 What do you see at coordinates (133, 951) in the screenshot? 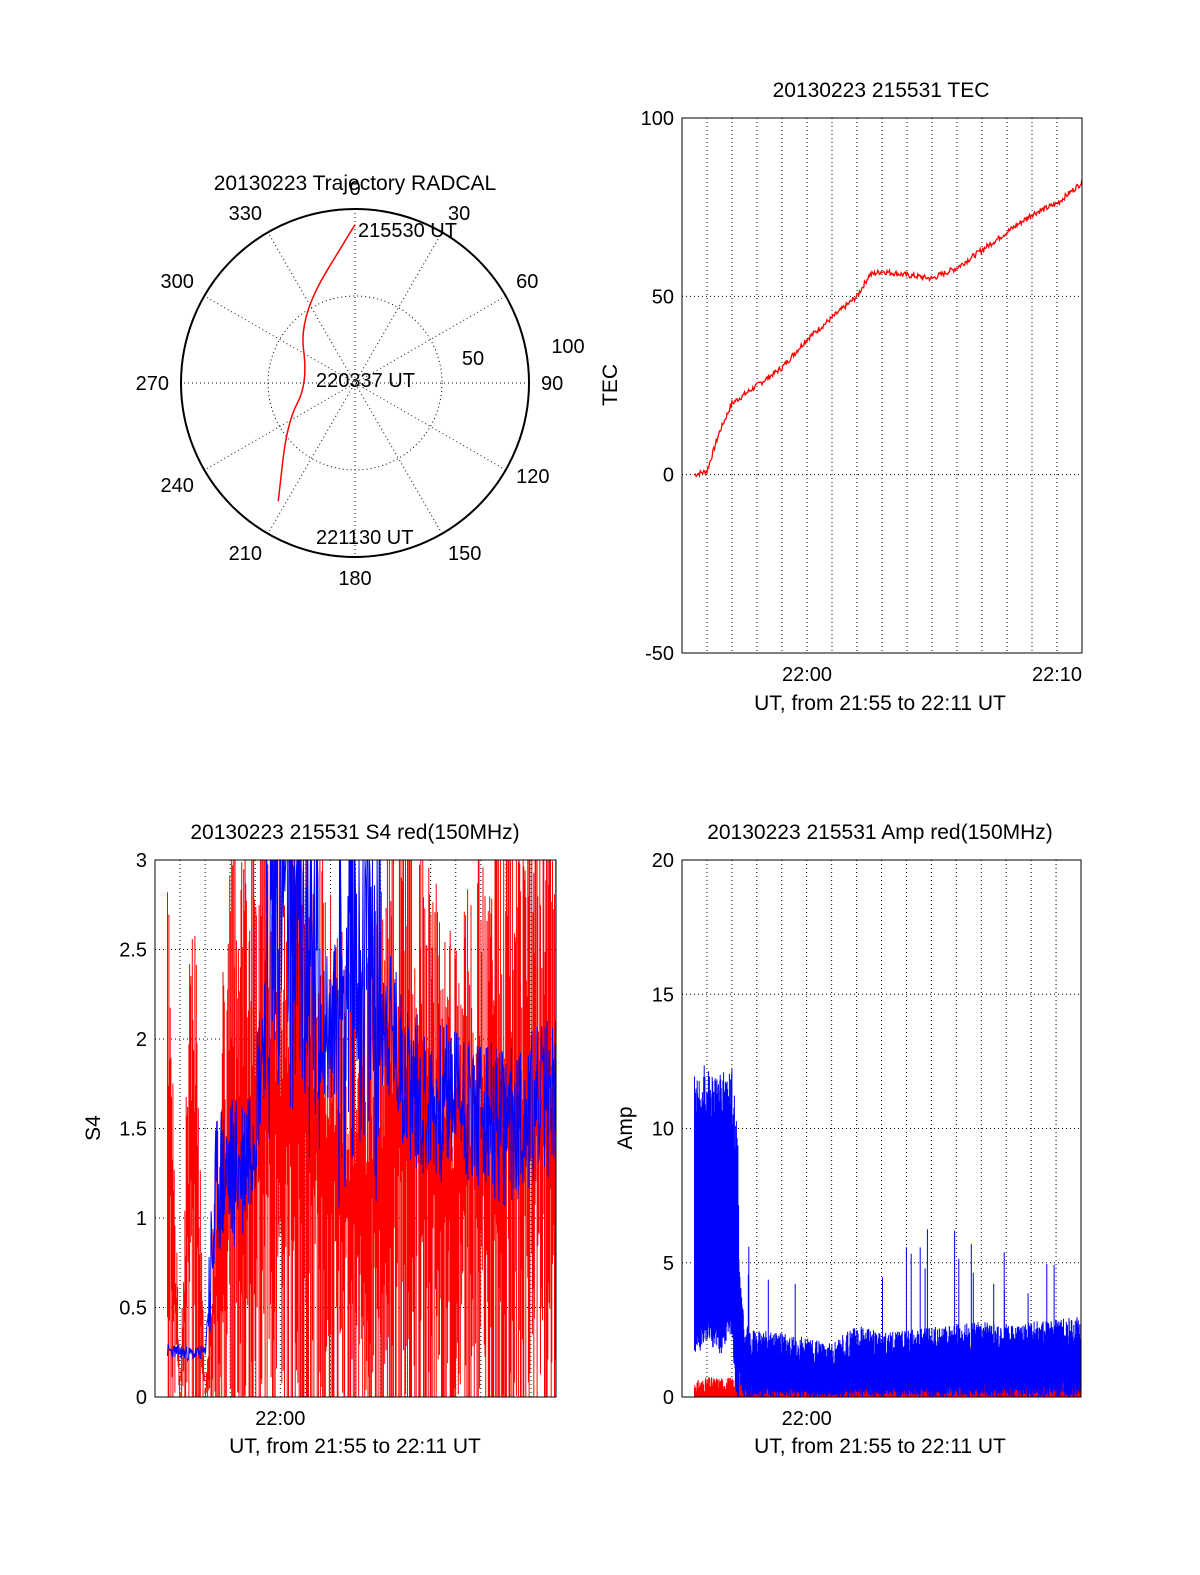
I see `s4-ytick-label: 2.5` at bounding box center [133, 951].